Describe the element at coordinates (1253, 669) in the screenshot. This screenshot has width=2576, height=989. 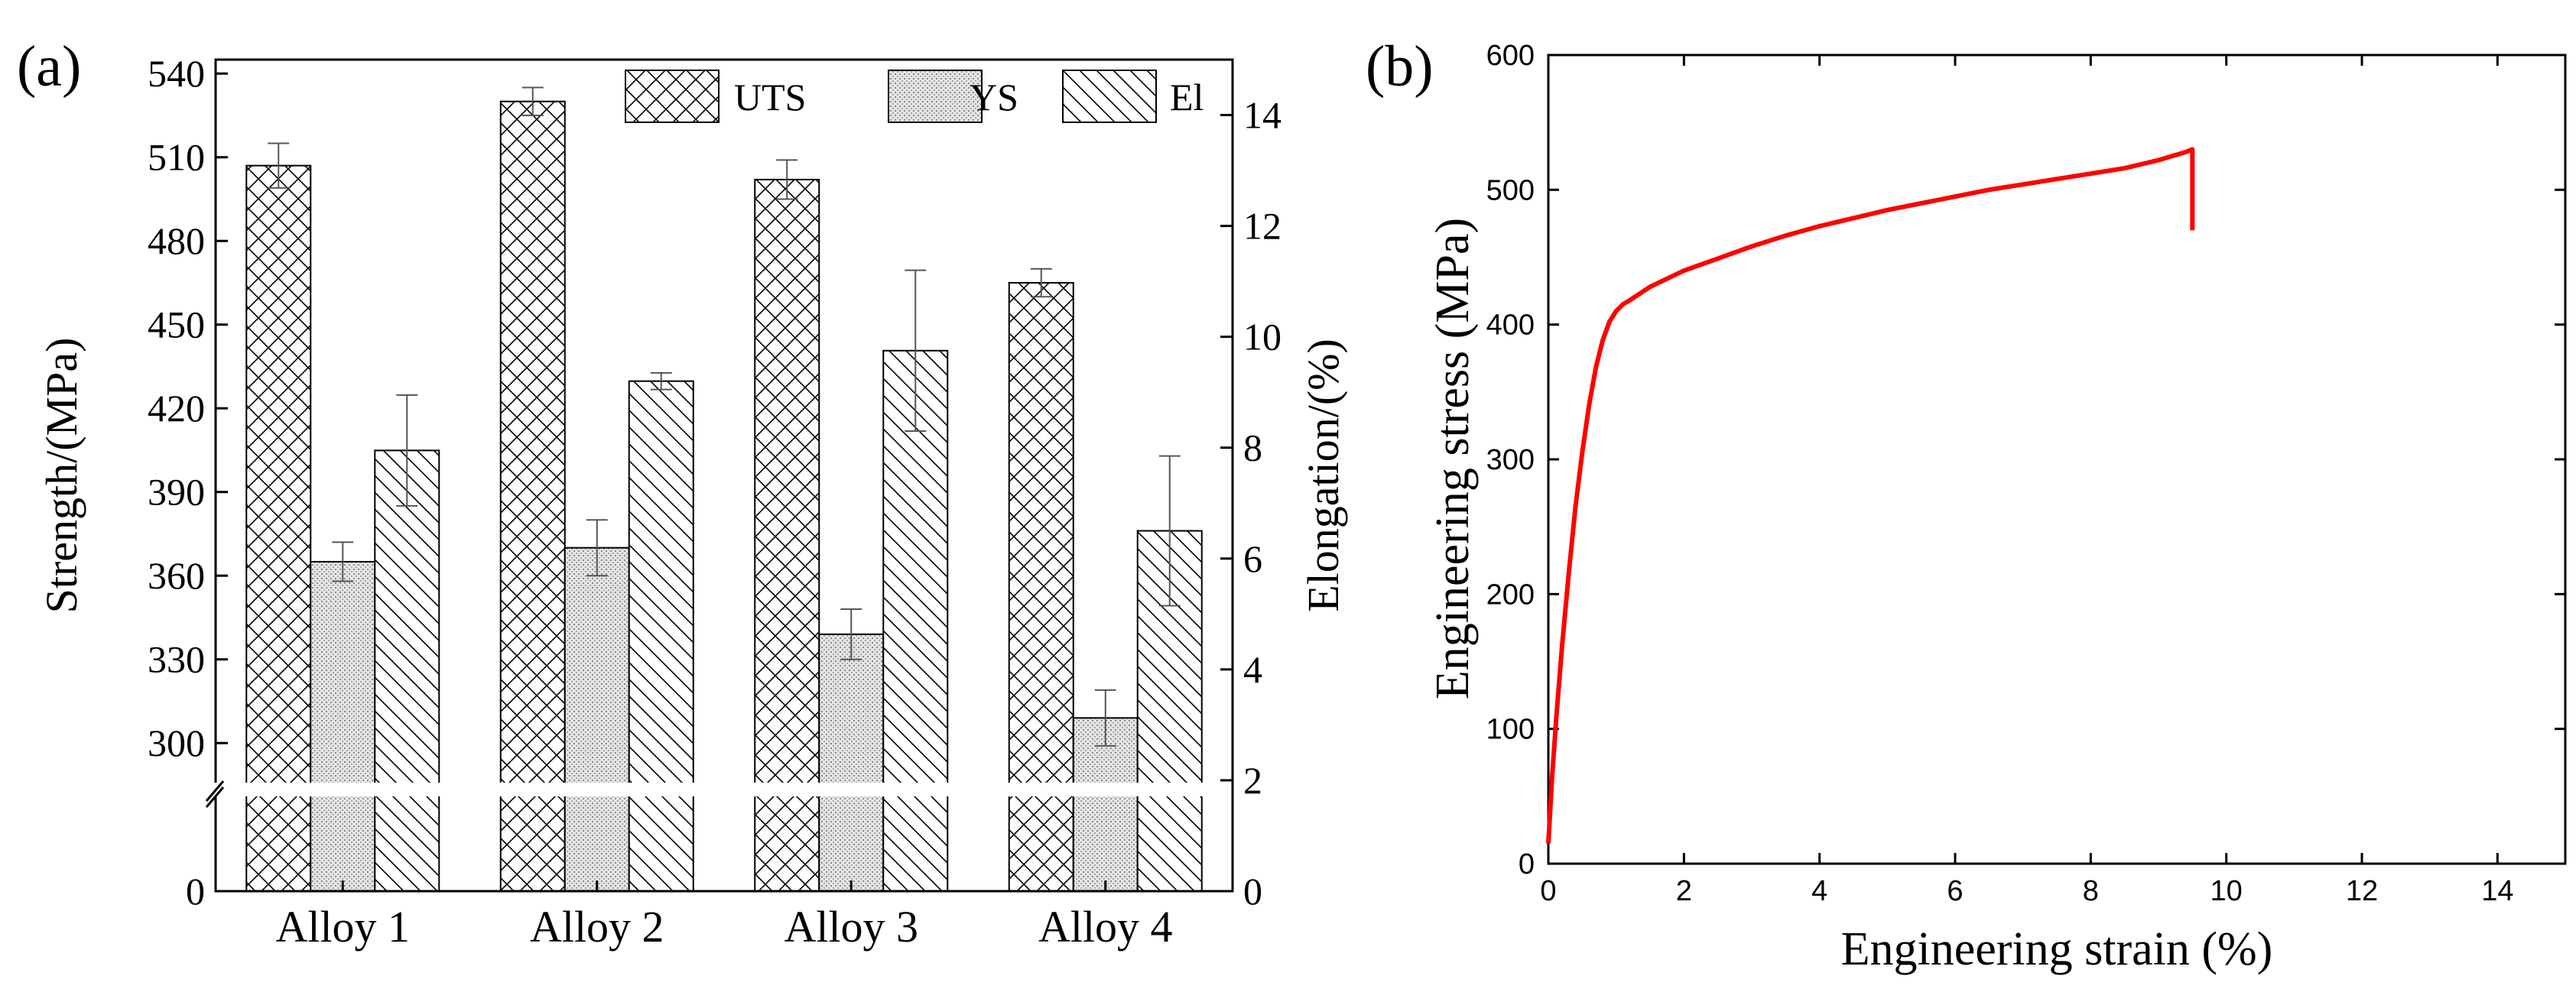
I see `y-tick-label-right: 4` at that location.